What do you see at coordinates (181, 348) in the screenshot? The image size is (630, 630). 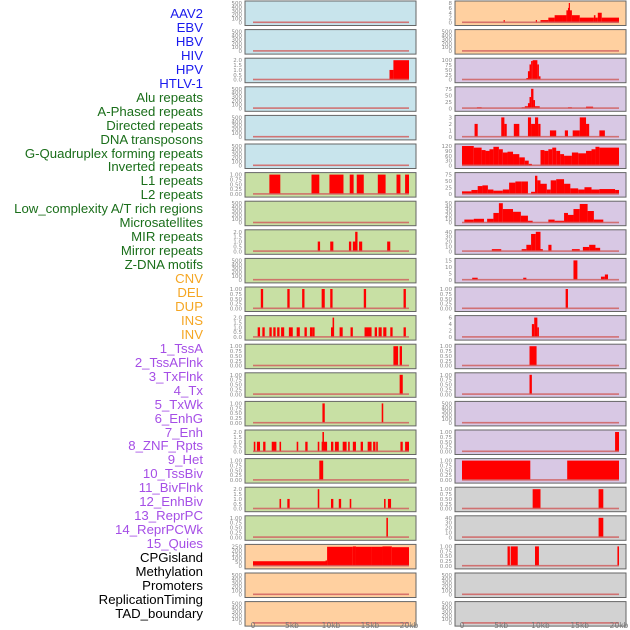 I see `track-label: 1_TssA` at bounding box center [181, 348].